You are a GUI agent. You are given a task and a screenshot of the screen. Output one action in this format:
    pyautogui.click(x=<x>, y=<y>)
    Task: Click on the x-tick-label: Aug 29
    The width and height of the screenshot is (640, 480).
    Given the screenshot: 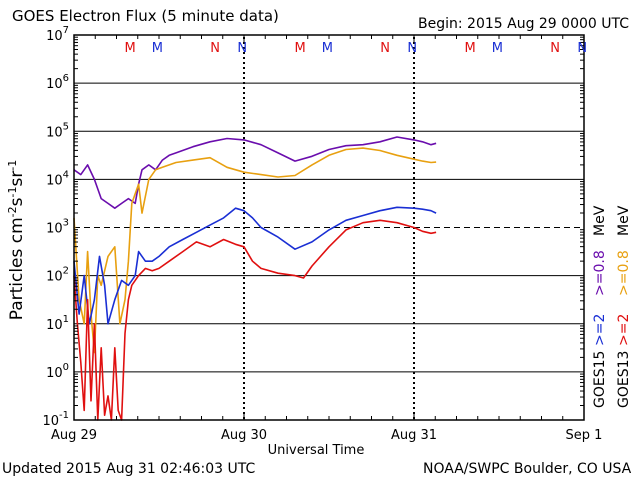 What is the action you would take?
    pyautogui.click(x=74, y=435)
    